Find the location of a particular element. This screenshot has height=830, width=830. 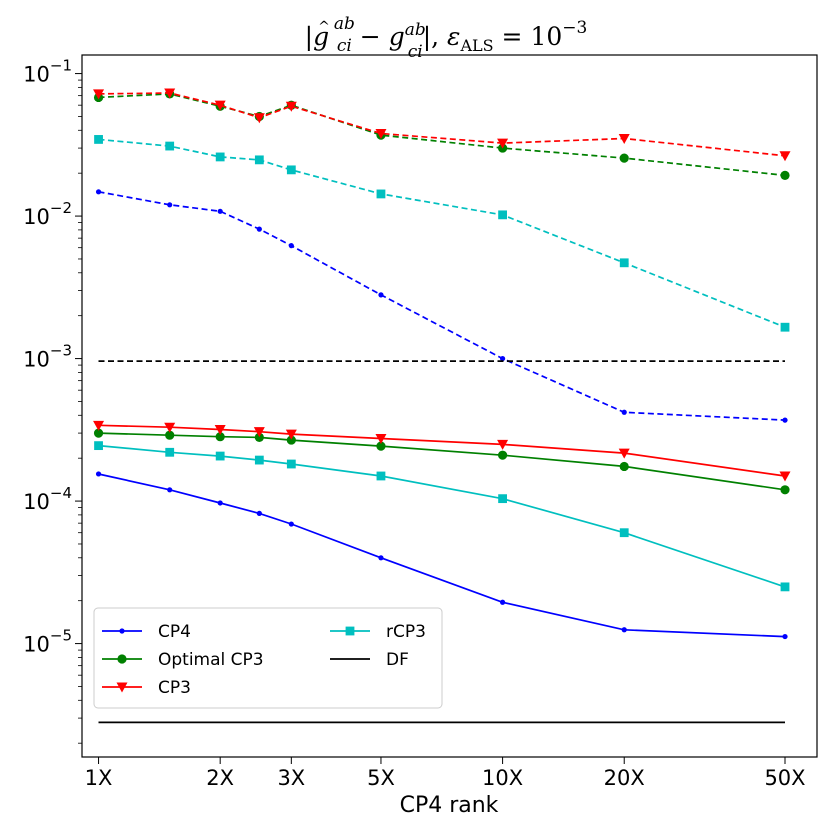

x-tick-label: 1X is located at coordinates (99, 778).